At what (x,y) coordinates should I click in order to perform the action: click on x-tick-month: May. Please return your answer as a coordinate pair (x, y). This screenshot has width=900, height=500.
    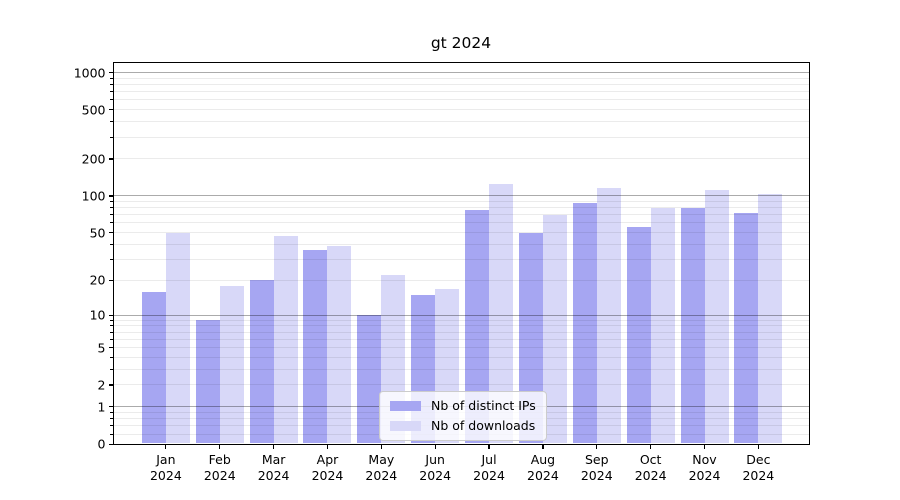
    Looking at the image, I should click on (381, 459).